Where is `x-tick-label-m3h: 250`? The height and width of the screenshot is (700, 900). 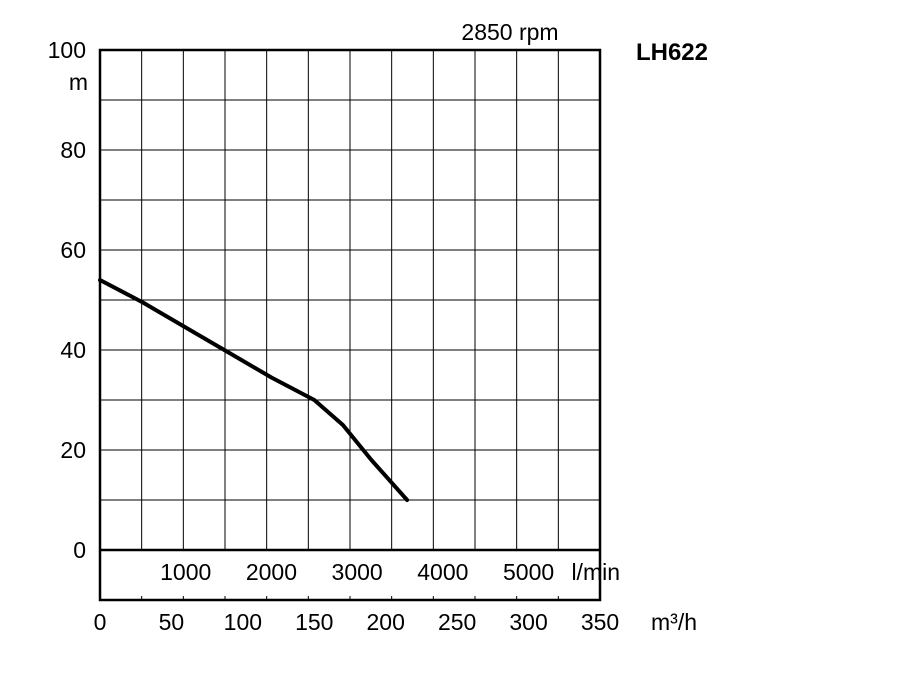 x-tick-label-m3h: 250 is located at coordinates (457, 622).